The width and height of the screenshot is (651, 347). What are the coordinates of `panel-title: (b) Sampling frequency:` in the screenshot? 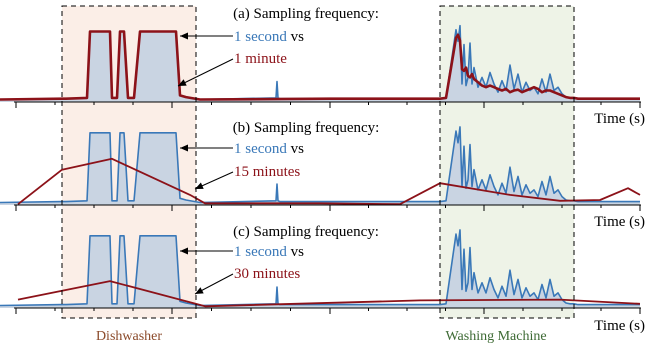 It's located at (306, 128).